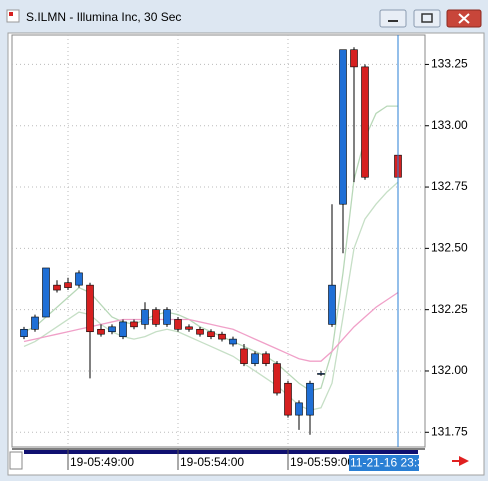 This screenshot has width=488, height=481. Describe the element at coordinates (449, 248) in the screenshot. I see `y-tick-label: 132.50` at that location.